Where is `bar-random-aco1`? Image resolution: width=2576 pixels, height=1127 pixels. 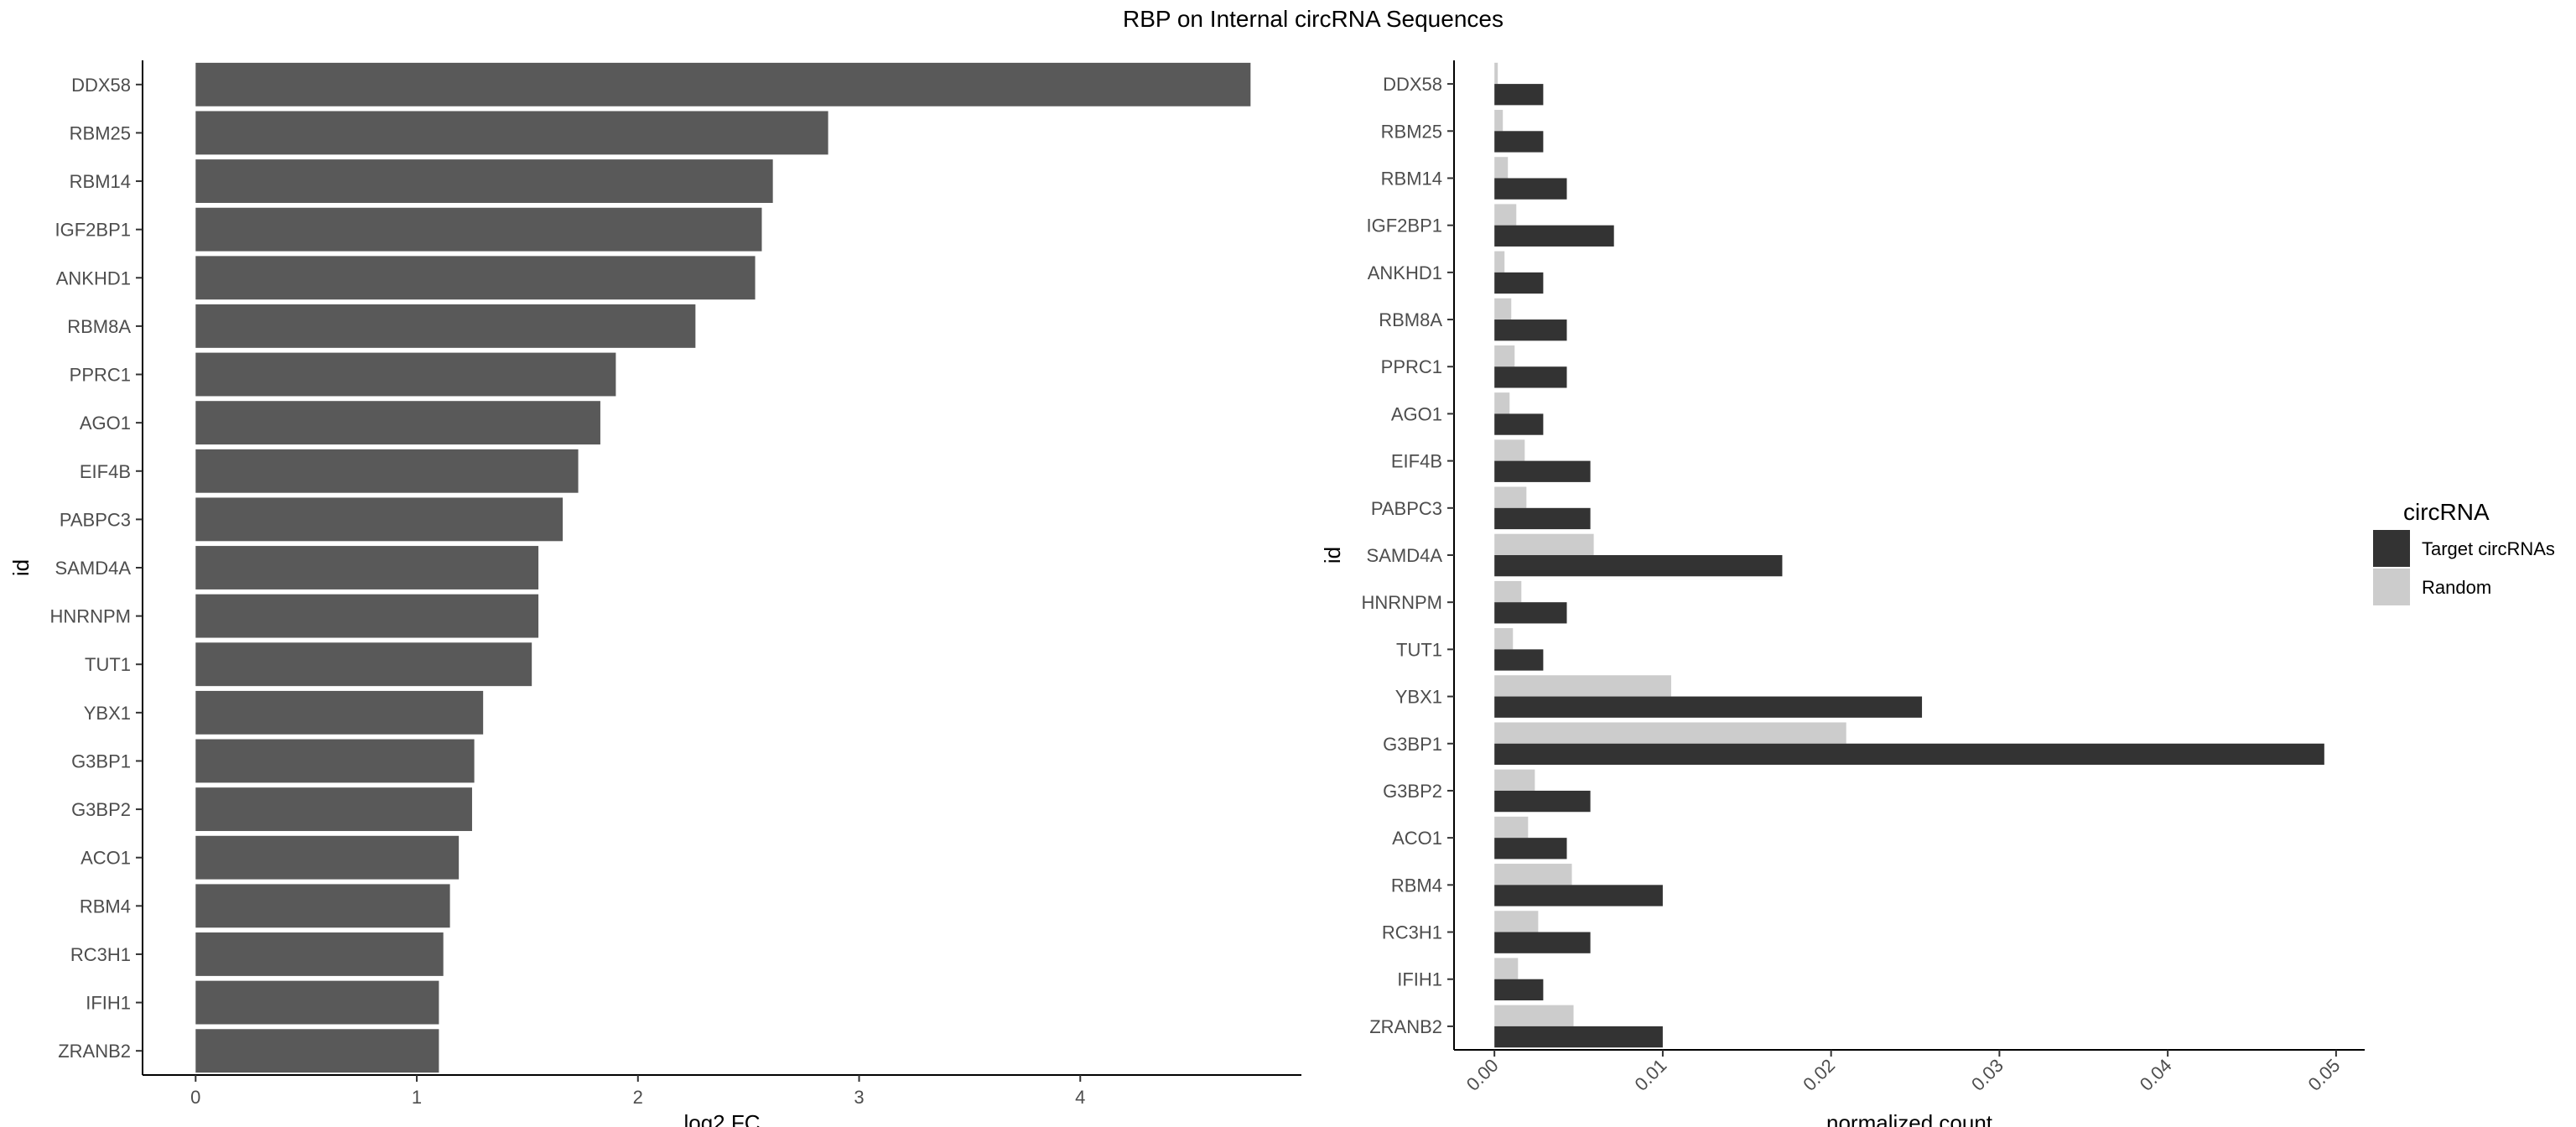 bar-random-aco1 is located at coordinates (1511, 827).